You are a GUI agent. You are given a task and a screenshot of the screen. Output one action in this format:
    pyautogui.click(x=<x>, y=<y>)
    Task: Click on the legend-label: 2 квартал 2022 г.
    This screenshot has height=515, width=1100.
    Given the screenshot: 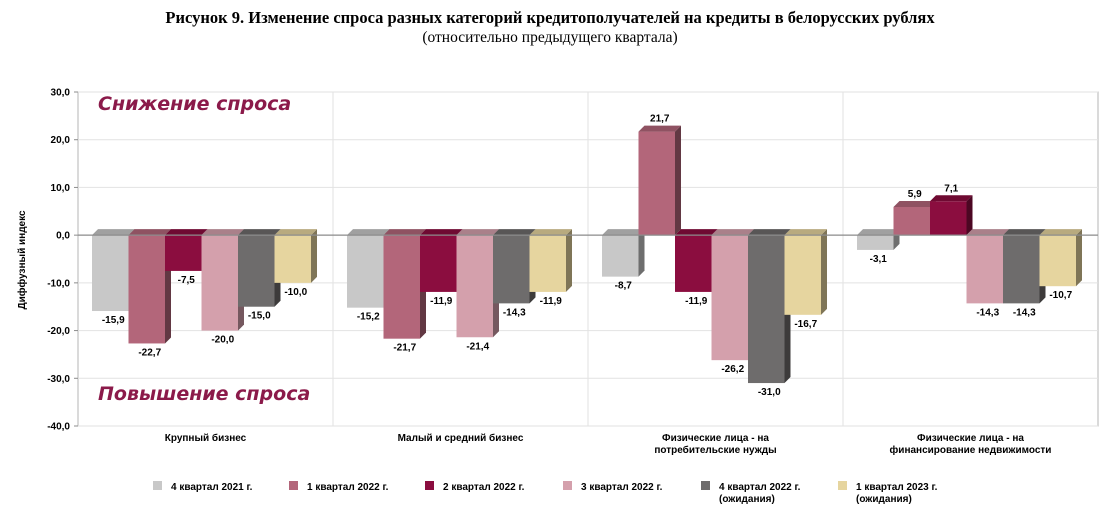 What is the action you would take?
    pyautogui.click(x=484, y=487)
    